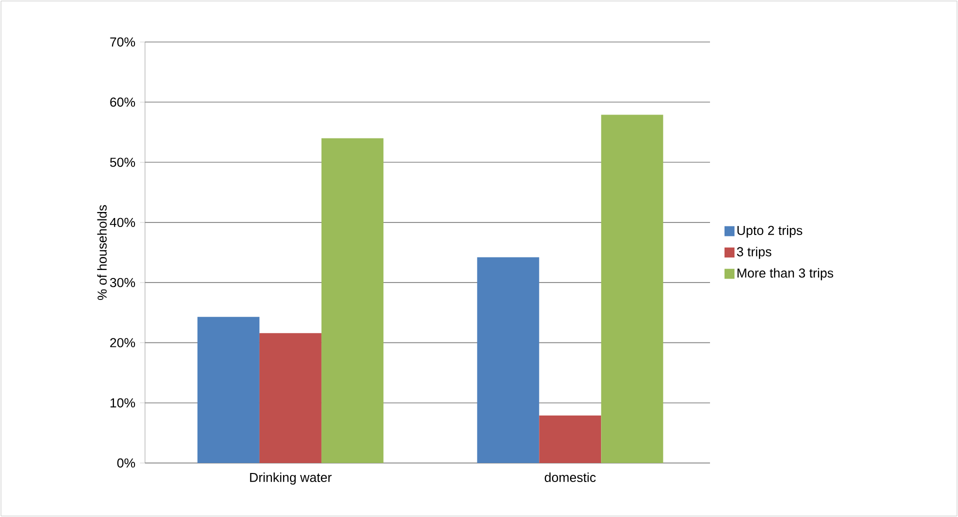 This screenshot has height=517, width=958. Describe the element at coordinates (102, 252) in the screenshot. I see `y-axis-title: % of households` at that location.